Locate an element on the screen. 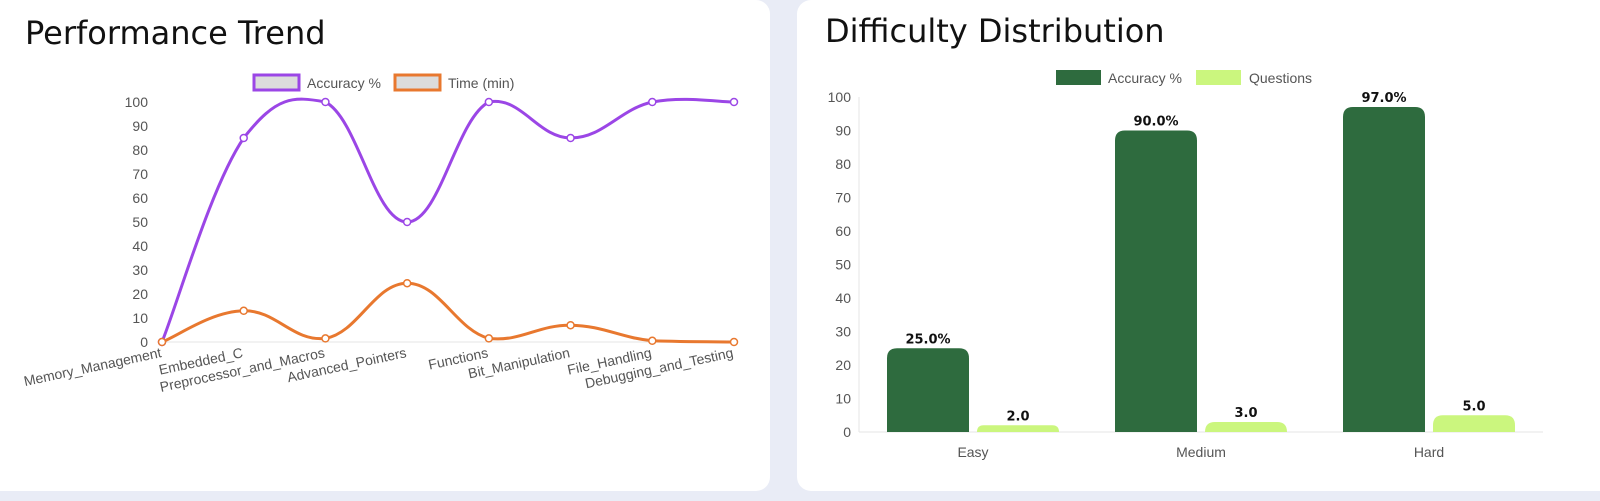  x-tick-label: Easy is located at coordinates (972, 452).